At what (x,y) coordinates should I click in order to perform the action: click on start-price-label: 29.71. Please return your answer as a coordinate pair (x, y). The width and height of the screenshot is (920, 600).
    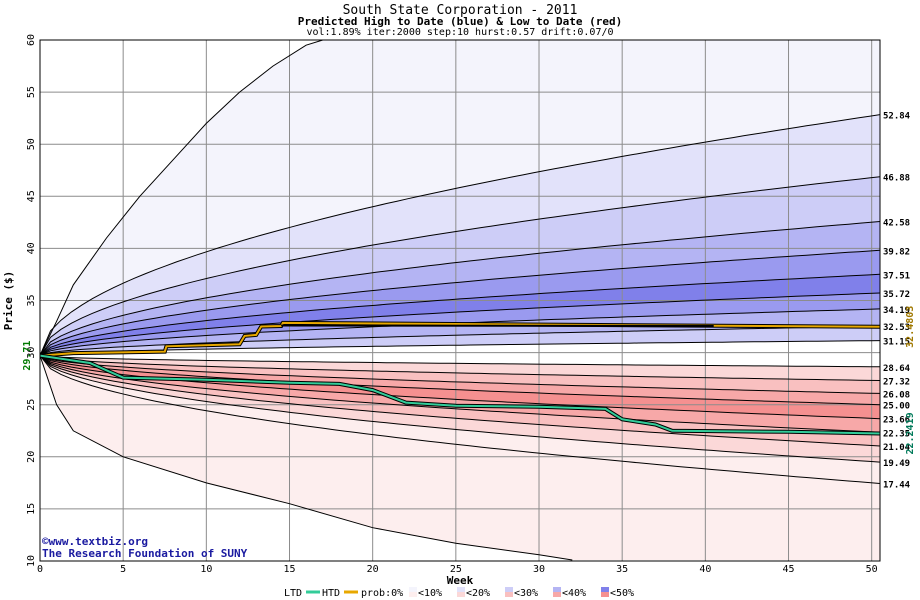
    Looking at the image, I should click on (27, 356).